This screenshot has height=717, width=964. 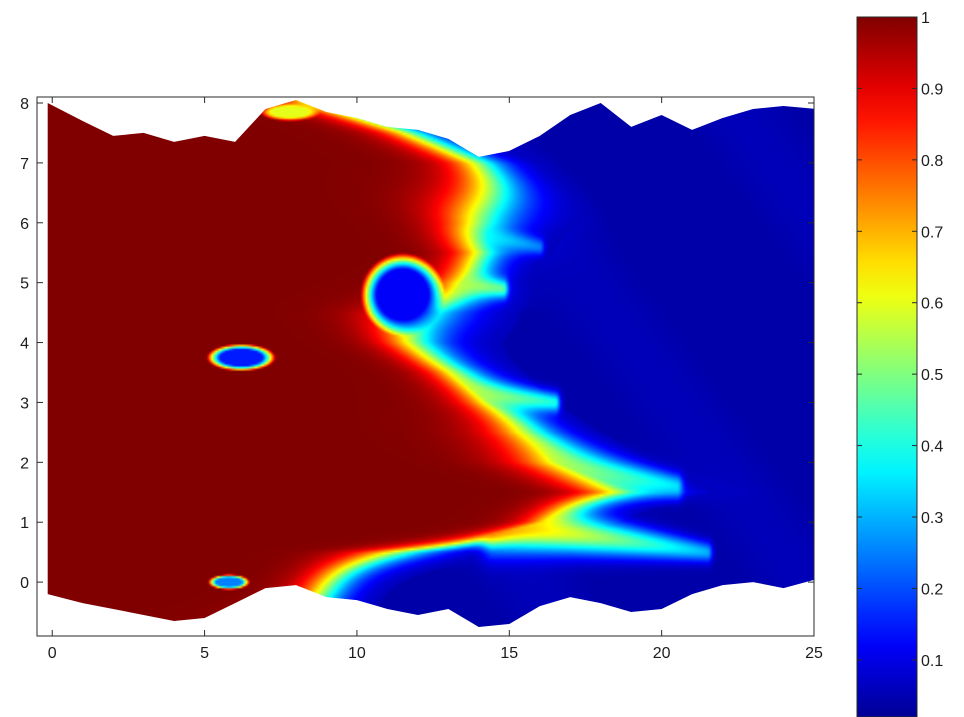 I want to click on colorbar-tick-label: 0.6, so click(x=932, y=304).